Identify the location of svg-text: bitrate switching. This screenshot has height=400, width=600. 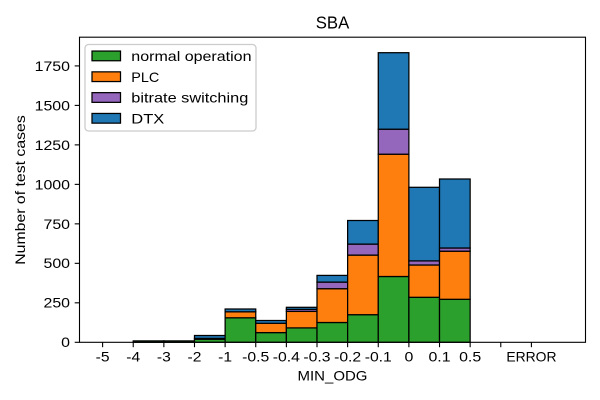
(189, 98).